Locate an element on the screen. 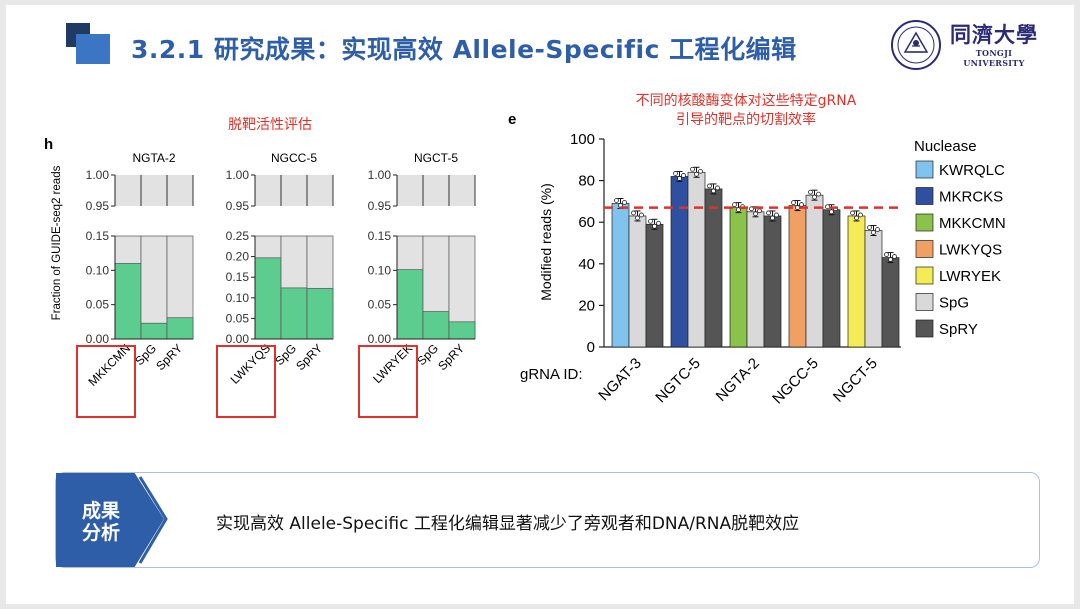 Image resolution: width=1080 pixels, height=609 pixels. legend-label: SpG is located at coordinates (954, 303).